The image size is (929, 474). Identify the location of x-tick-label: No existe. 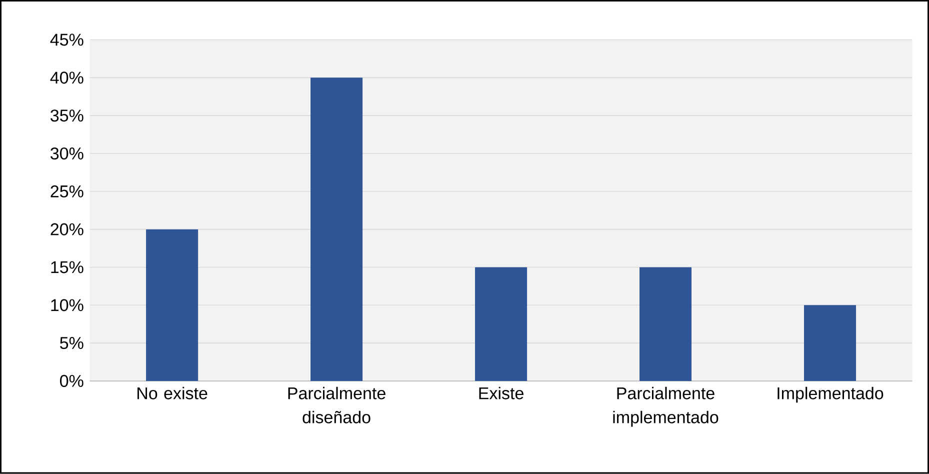
(173, 393).